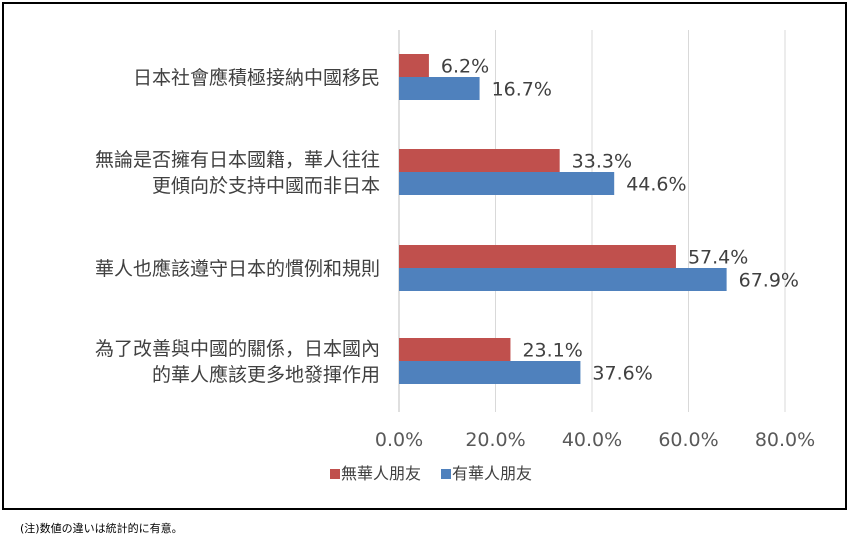  I want to click on data-label: 23.1%, so click(552, 351).